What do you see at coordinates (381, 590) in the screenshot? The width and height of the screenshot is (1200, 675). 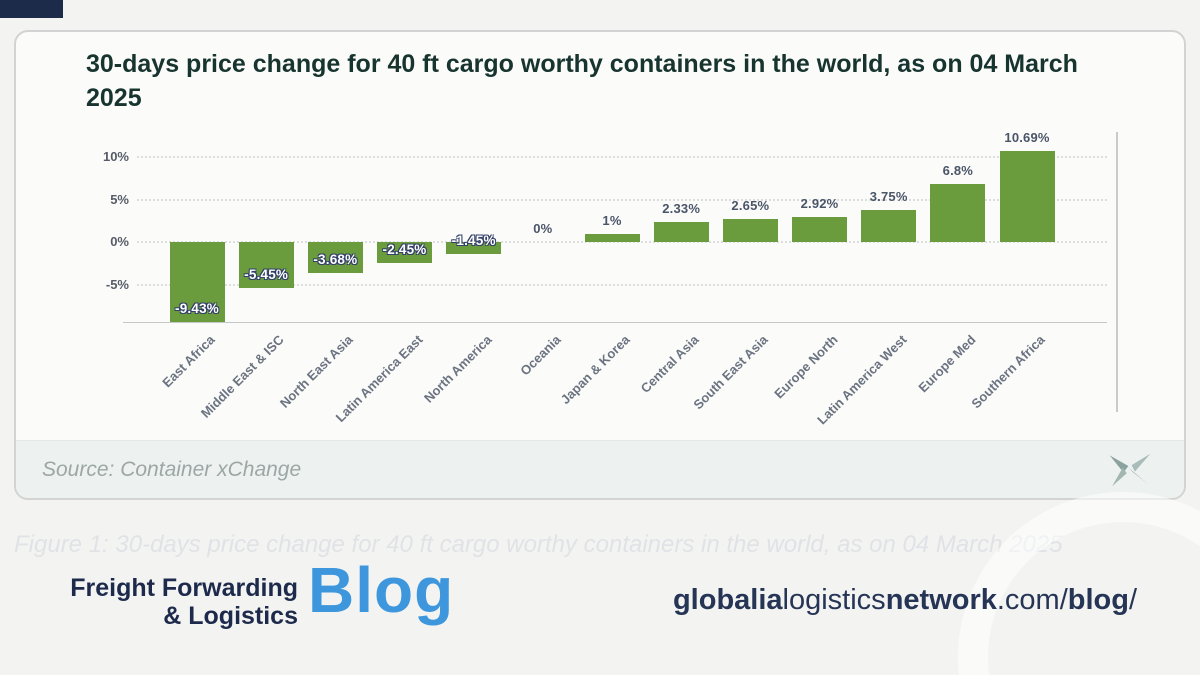 I see `blog-wordmark: Blog` at bounding box center [381, 590].